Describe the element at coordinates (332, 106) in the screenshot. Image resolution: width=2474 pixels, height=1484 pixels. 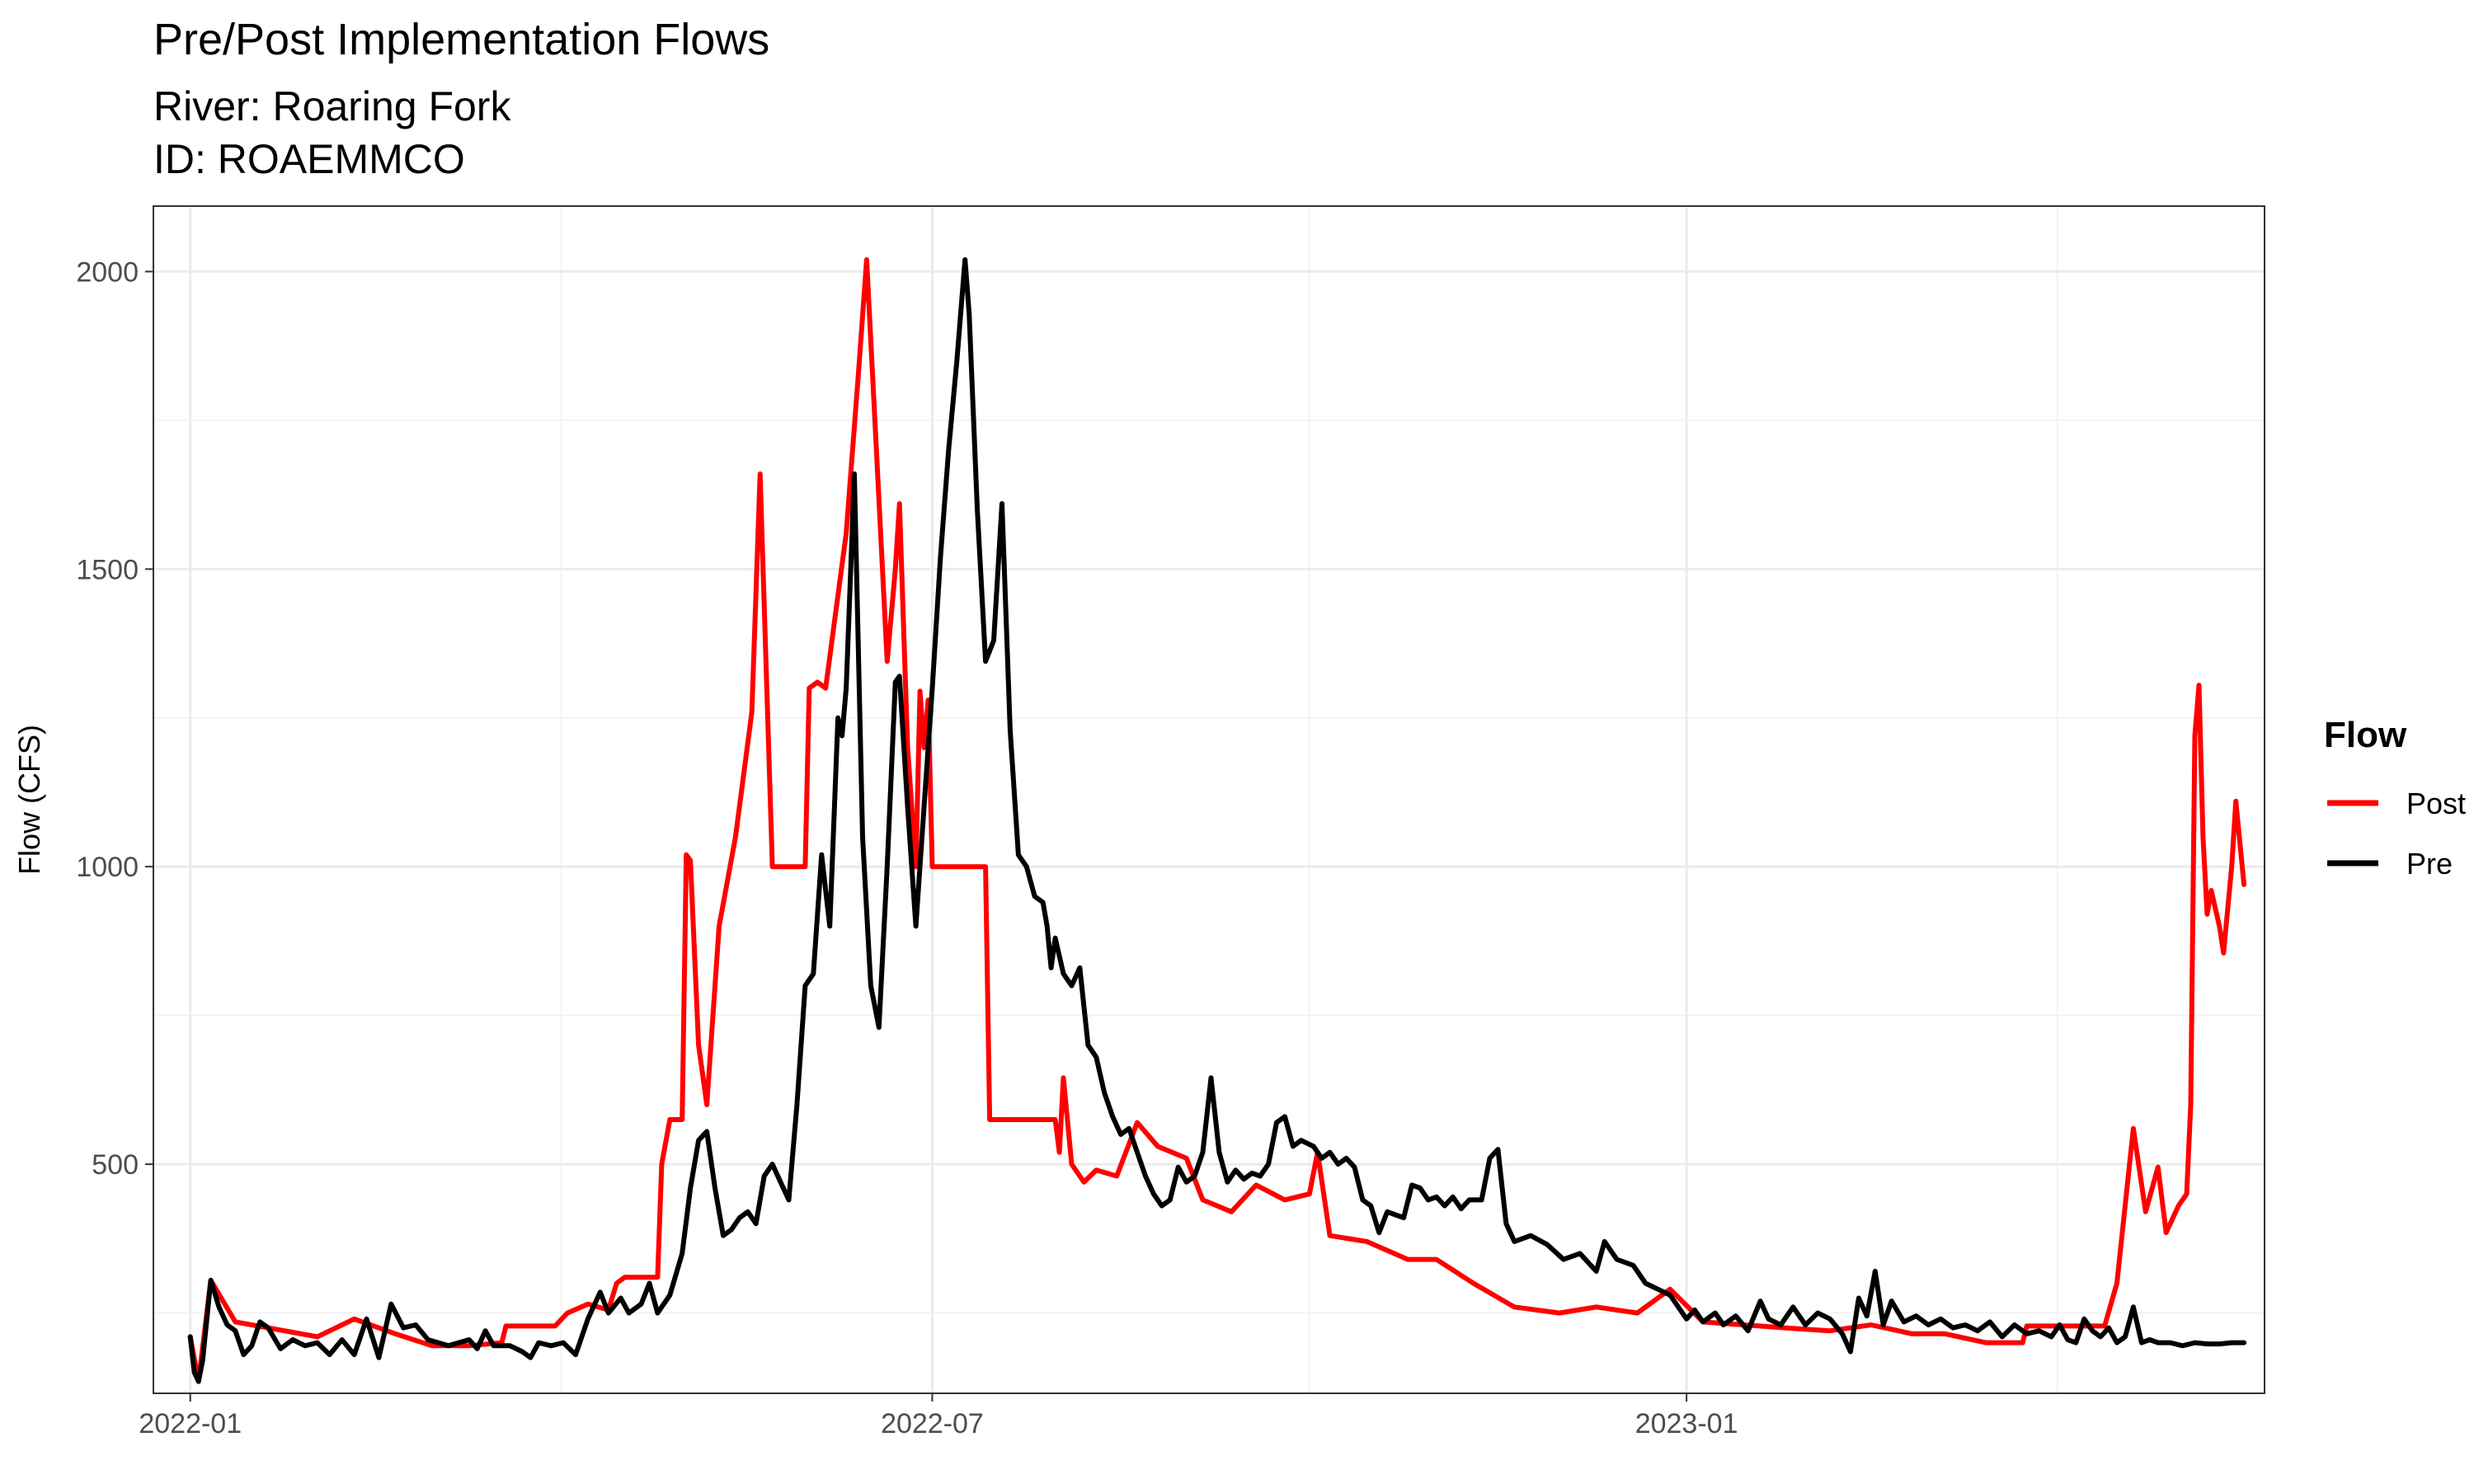
I see `chart-subtitle-river: River: Roaring Fork` at that location.